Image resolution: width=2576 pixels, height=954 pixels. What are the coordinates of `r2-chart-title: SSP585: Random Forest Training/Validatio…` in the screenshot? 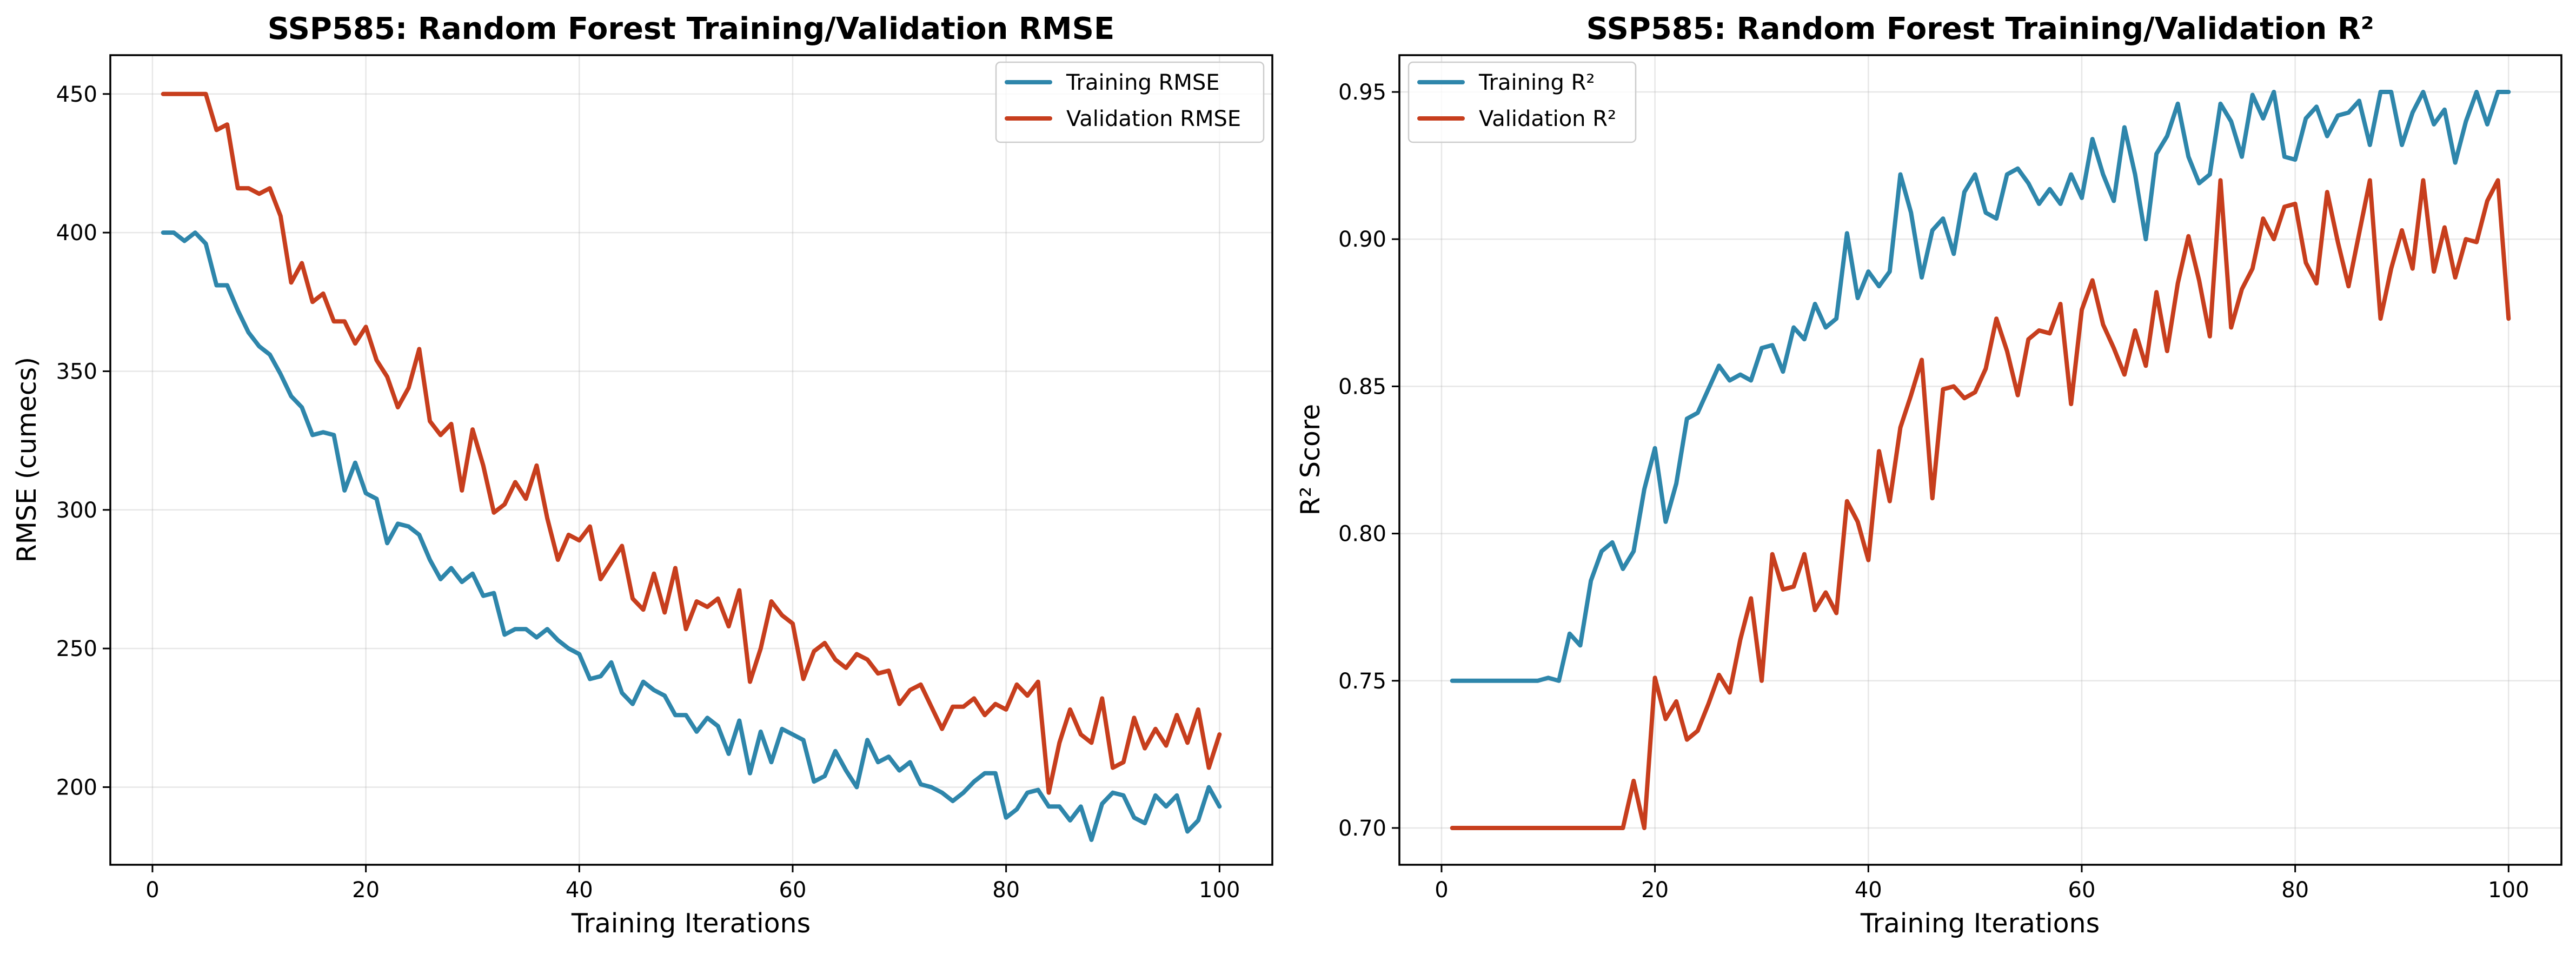 It's located at (1980, 29).